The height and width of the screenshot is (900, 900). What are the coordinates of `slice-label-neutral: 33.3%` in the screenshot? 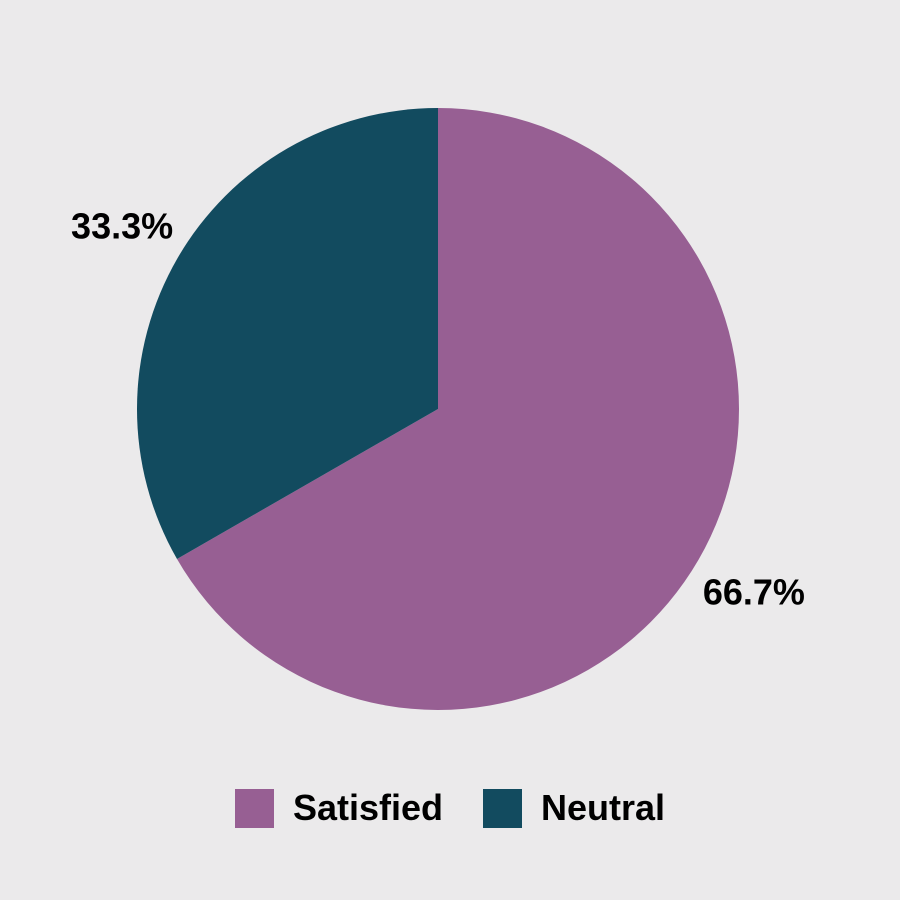 It's located at (122, 226).